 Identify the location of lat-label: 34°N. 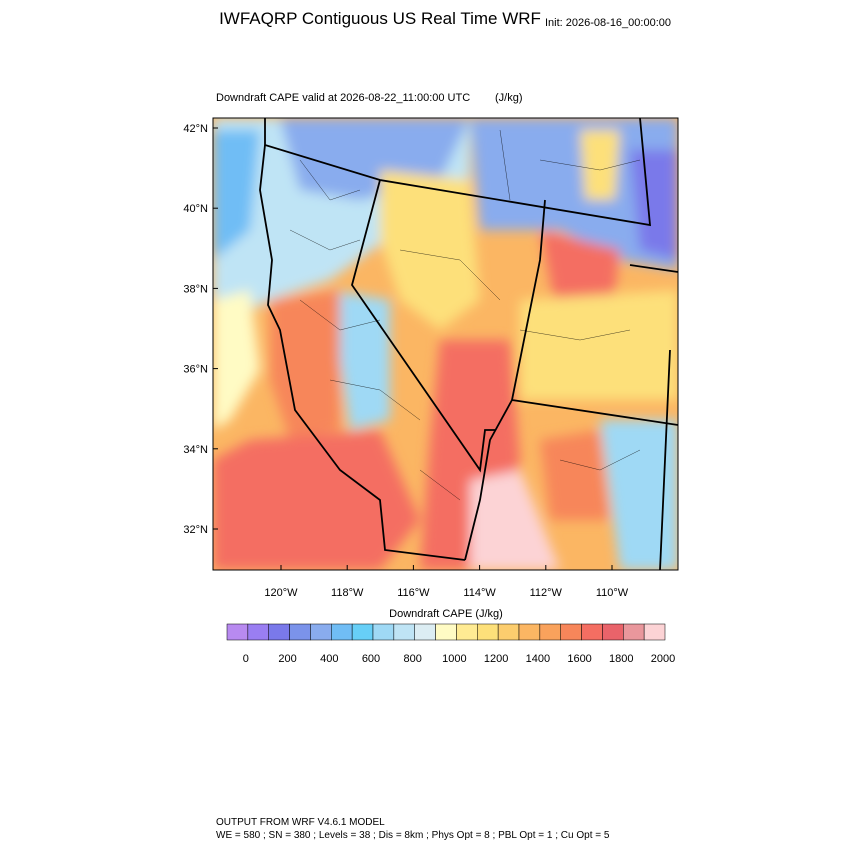
(195, 450).